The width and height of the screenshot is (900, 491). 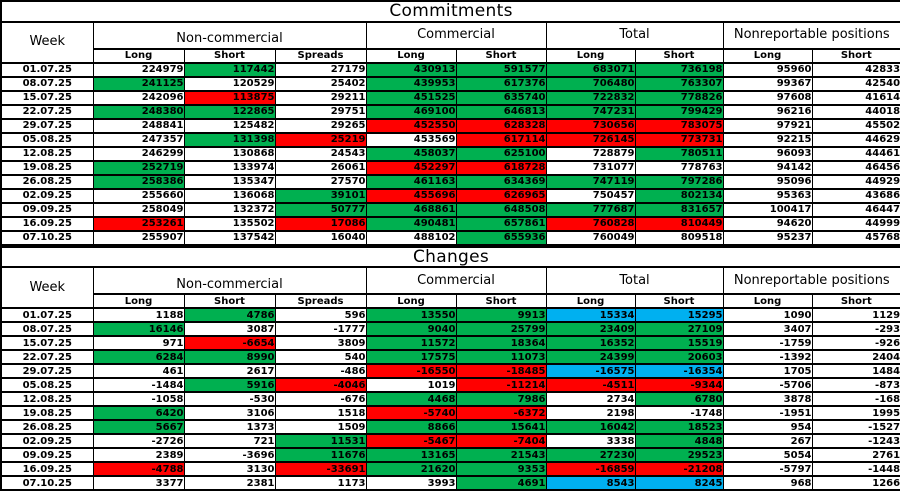 What do you see at coordinates (855, 469) in the screenshot?
I see `value-cell: -1448` at bounding box center [855, 469].